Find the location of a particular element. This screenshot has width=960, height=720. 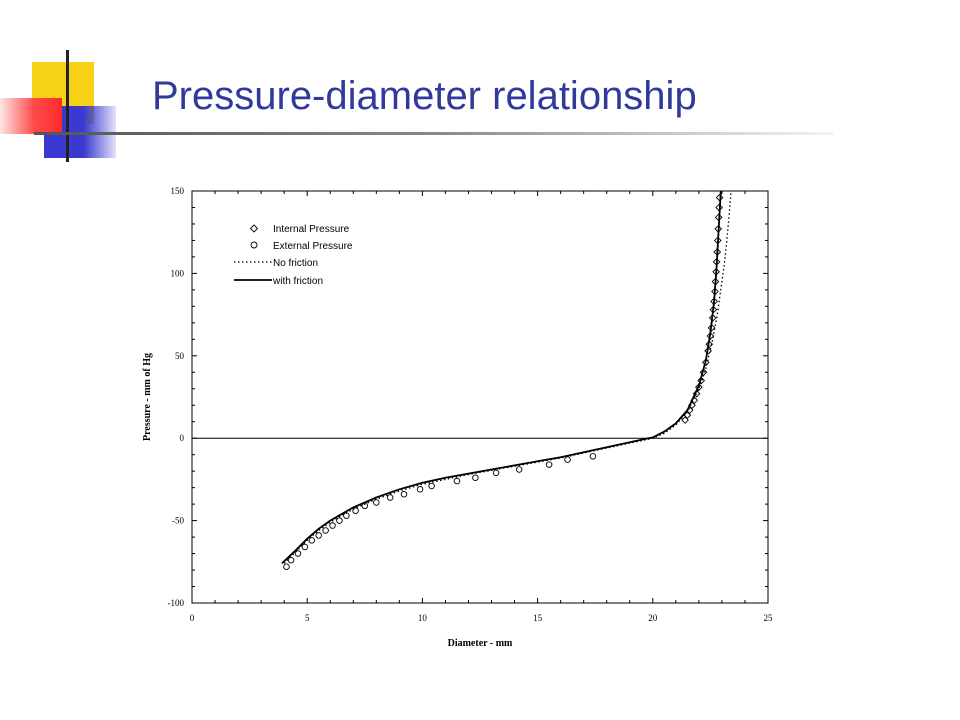

legend-withfriction-label: with friction is located at coordinates (297, 281).